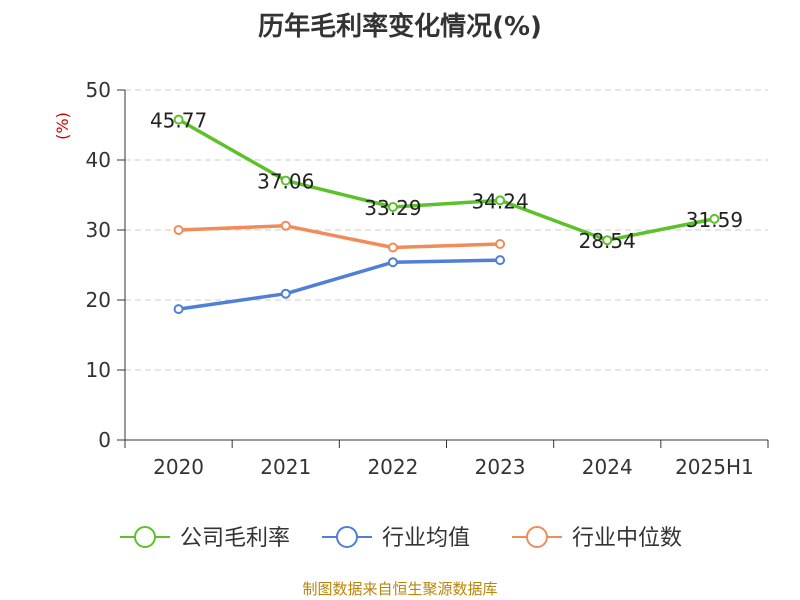  Describe the element at coordinates (98, 370) in the screenshot. I see `y-tick-label: 10` at that location.